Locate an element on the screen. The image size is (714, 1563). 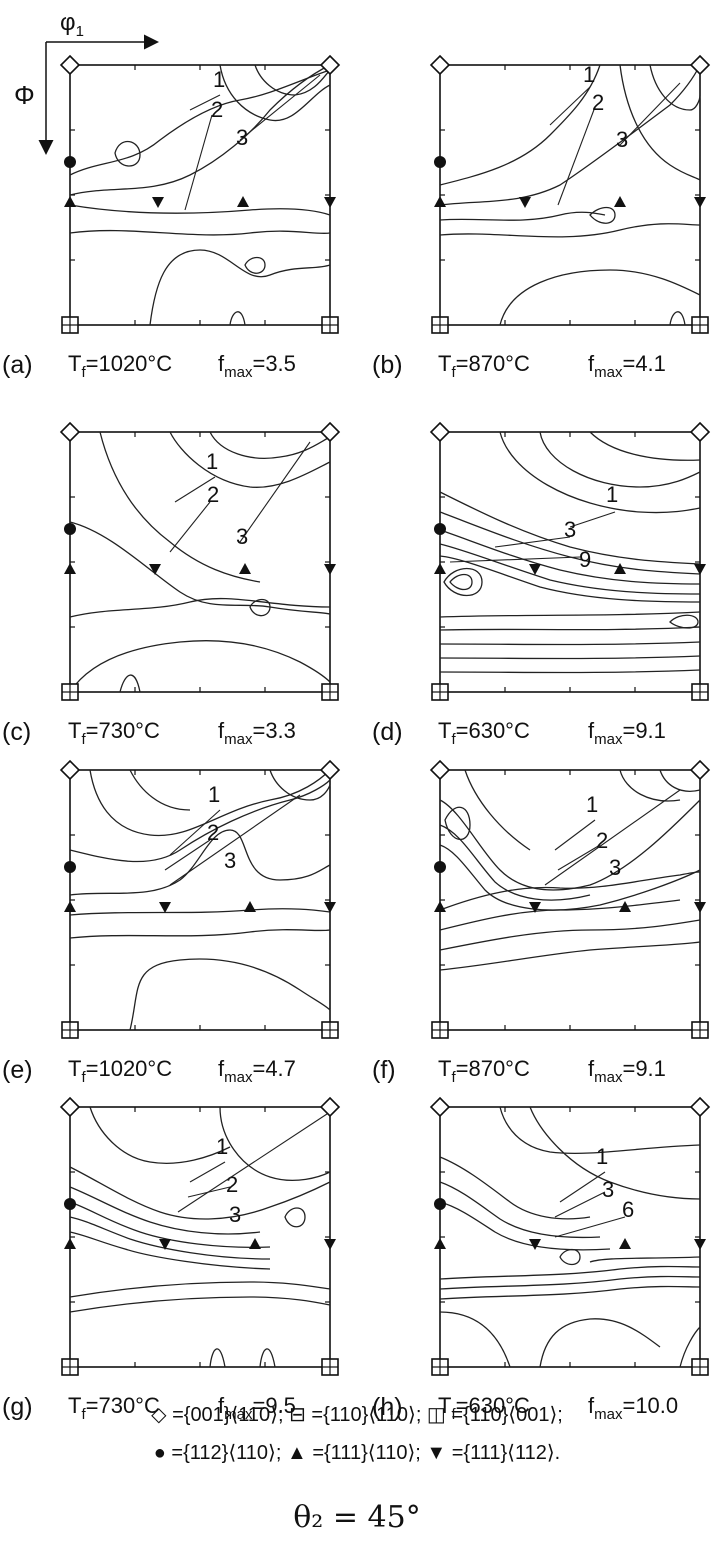
contour-level-label: 1 is located at coordinates (612, 494).